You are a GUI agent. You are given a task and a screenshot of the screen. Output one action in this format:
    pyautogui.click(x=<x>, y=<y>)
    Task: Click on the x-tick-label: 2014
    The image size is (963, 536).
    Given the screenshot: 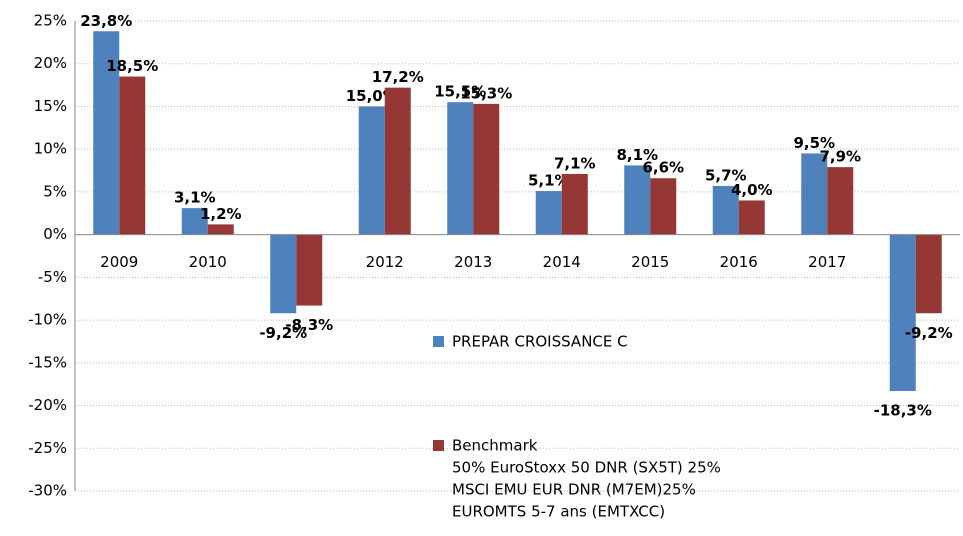 What is the action you would take?
    pyautogui.click(x=562, y=262)
    